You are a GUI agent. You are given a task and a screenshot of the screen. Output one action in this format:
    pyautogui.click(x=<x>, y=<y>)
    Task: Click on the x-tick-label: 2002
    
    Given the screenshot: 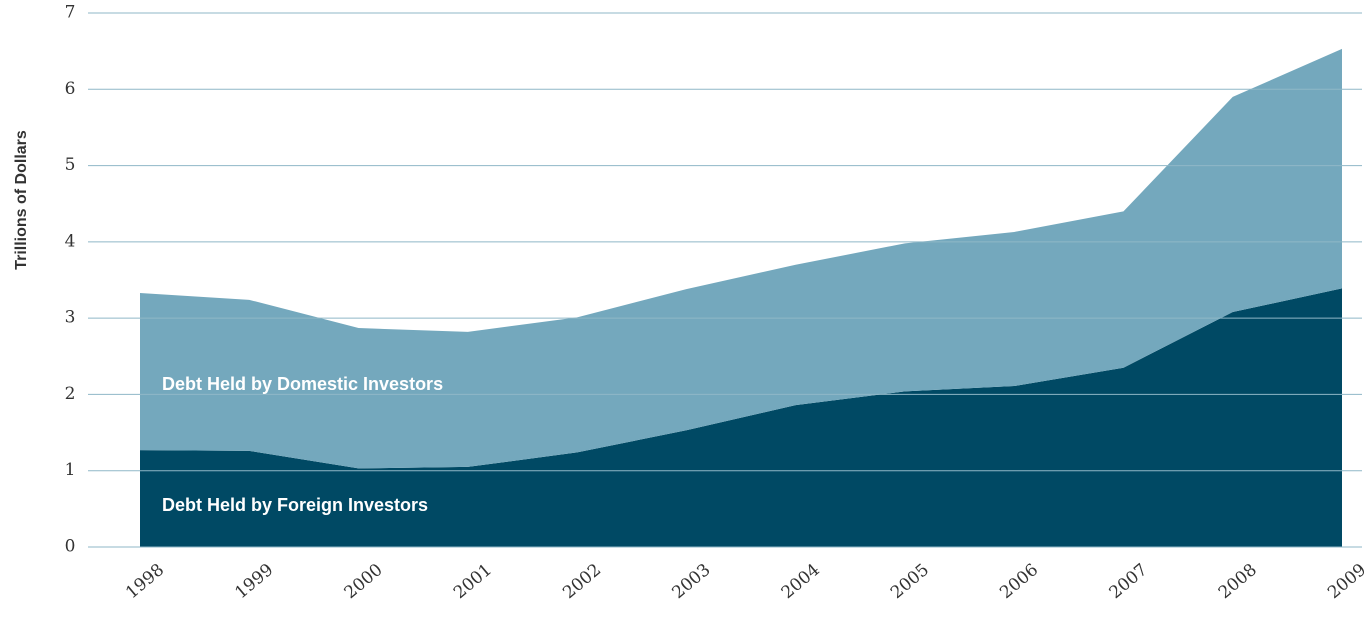 What is the action you would take?
    pyautogui.click(x=582, y=581)
    